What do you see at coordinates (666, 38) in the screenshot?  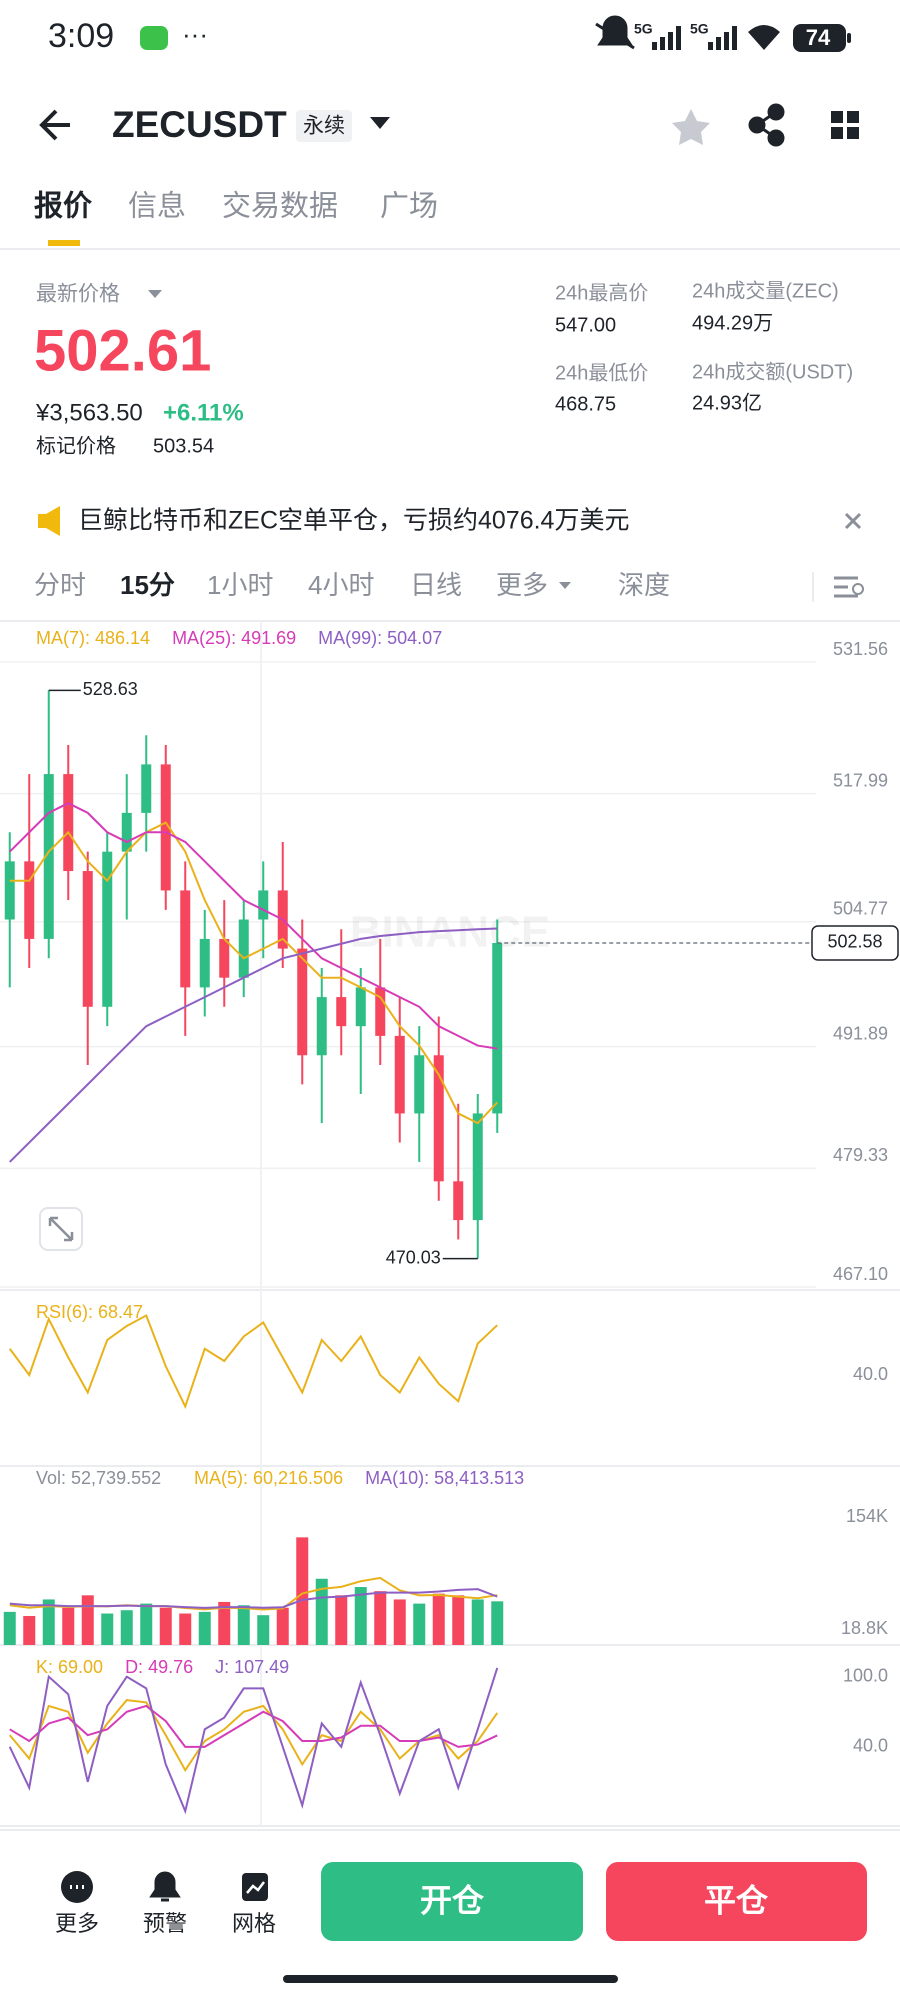 I see `signal-icon` at bounding box center [666, 38].